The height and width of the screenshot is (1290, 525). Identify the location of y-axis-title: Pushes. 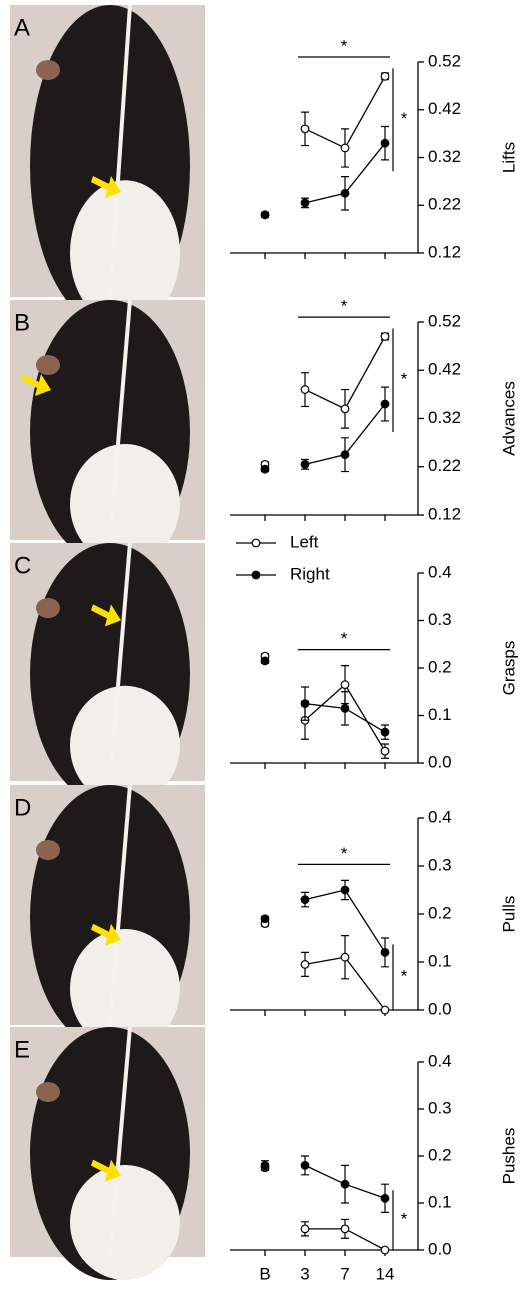
(508, 1156).